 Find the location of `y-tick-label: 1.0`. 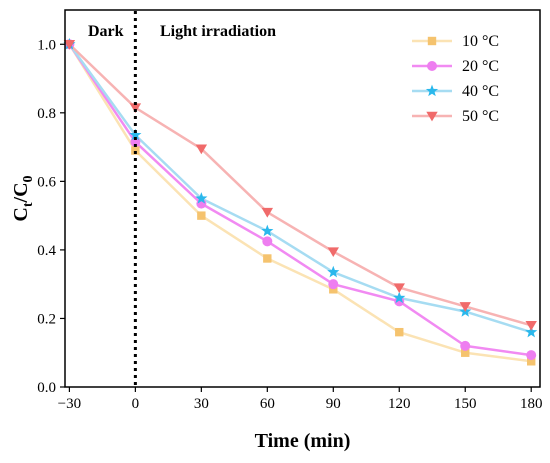

y-tick-label: 1.0 is located at coordinates (46, 45).